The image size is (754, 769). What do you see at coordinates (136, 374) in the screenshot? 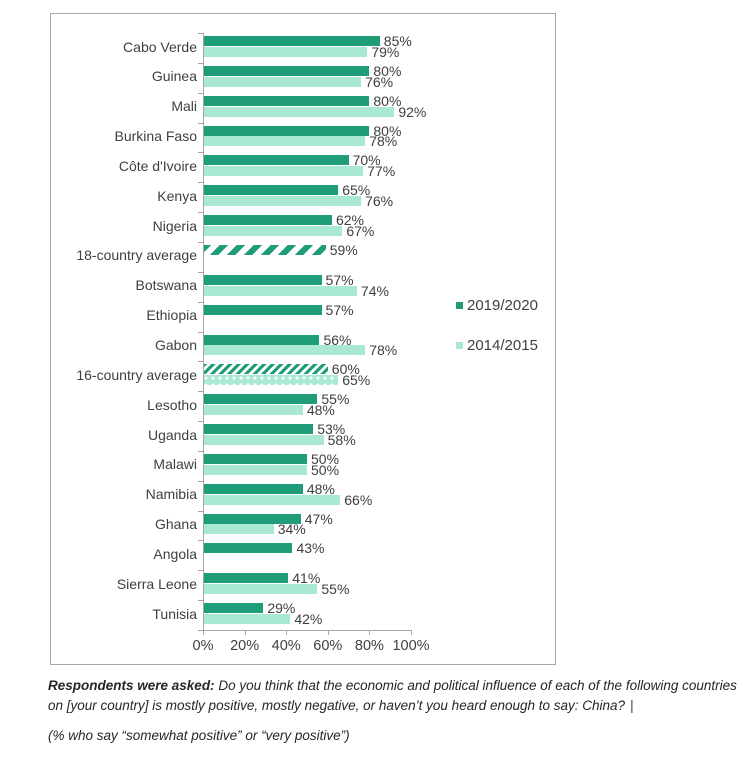
I see `category-label: 16-country average` at bounding box center [136, 374].